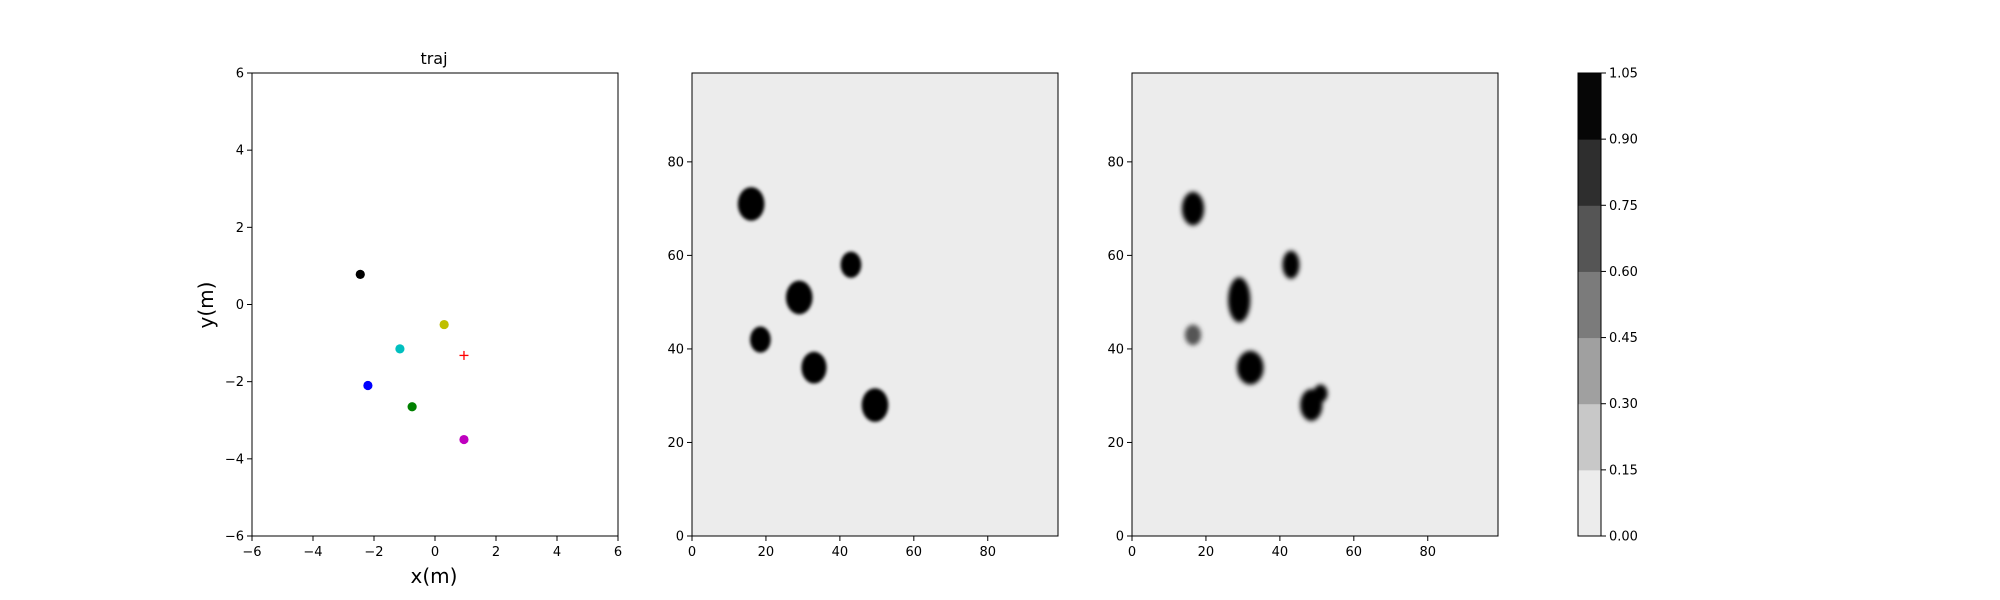 This screenshot has height=600, width=2000. What do you see at coordinates (1607, 306) in the screenshot?
I see `colorbar: 0.00 0.15 0.30 0.45 0.60 0.75 0.90 1.05` at bounding box center [1607, 306].